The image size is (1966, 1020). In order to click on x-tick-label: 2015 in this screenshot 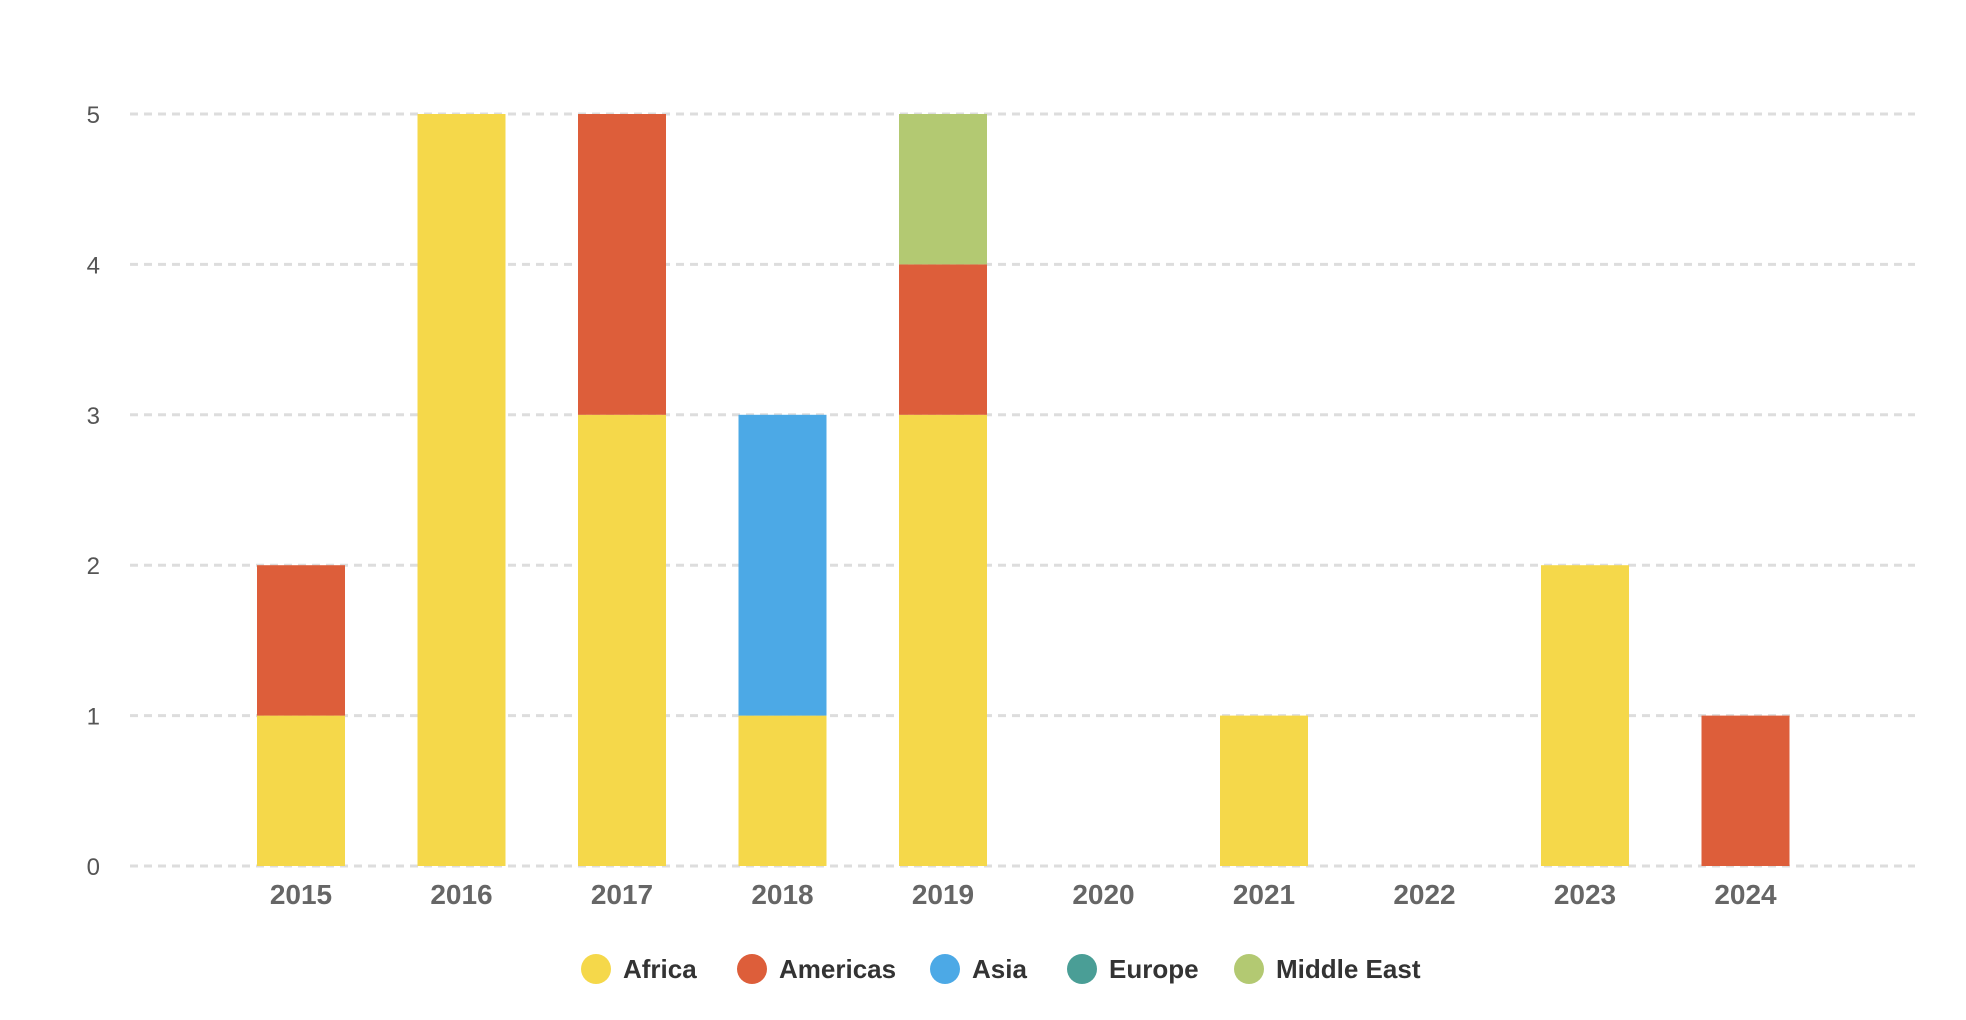, I will do `click(301, 894)`.